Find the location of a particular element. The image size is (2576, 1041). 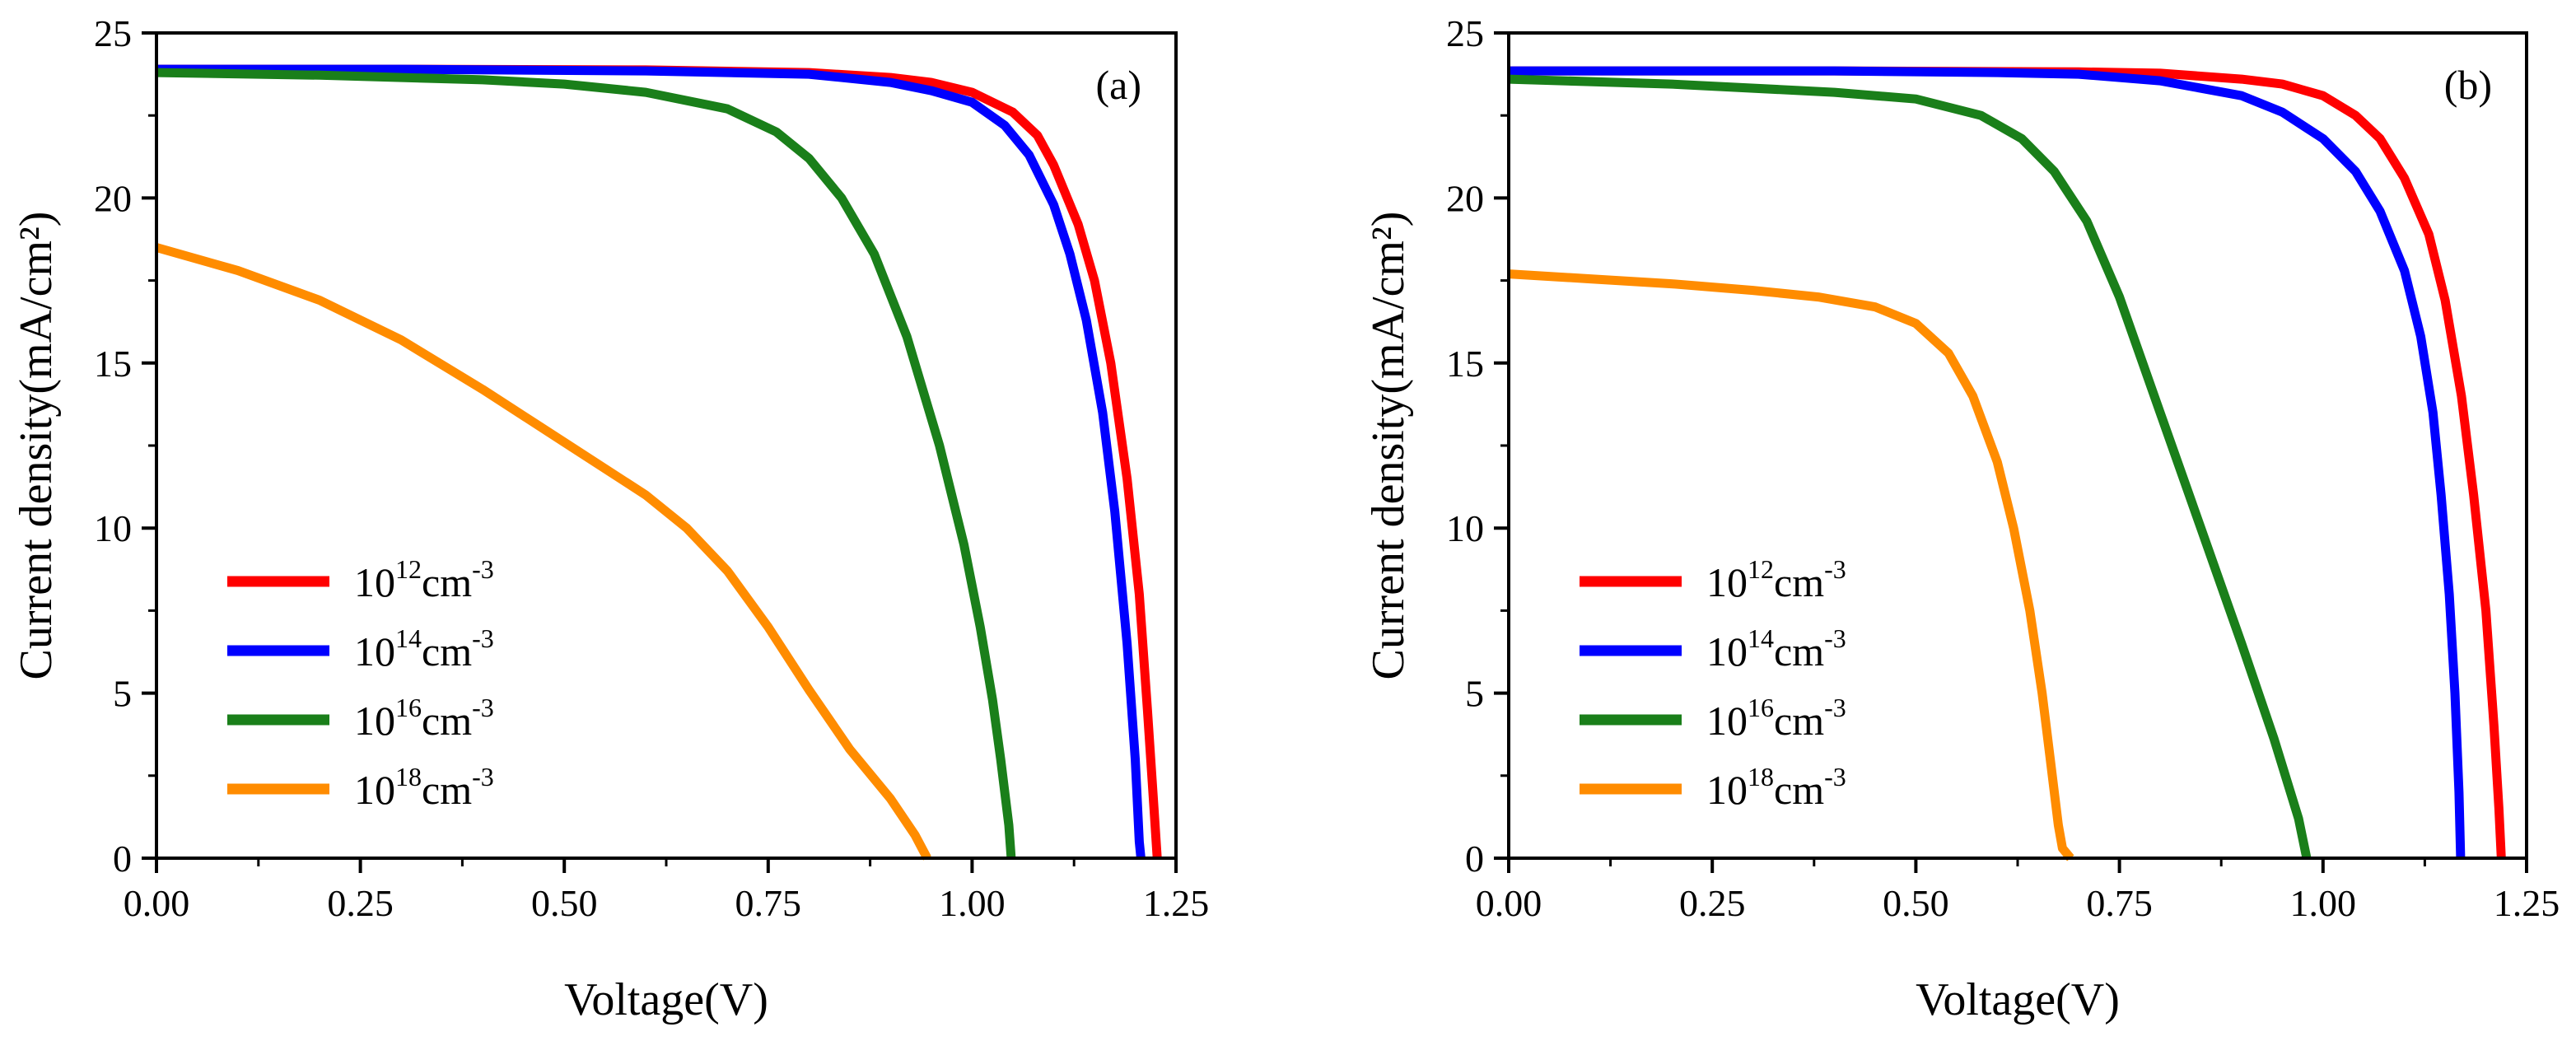

panel-label: (a) is located at coordinates (1119, 85).